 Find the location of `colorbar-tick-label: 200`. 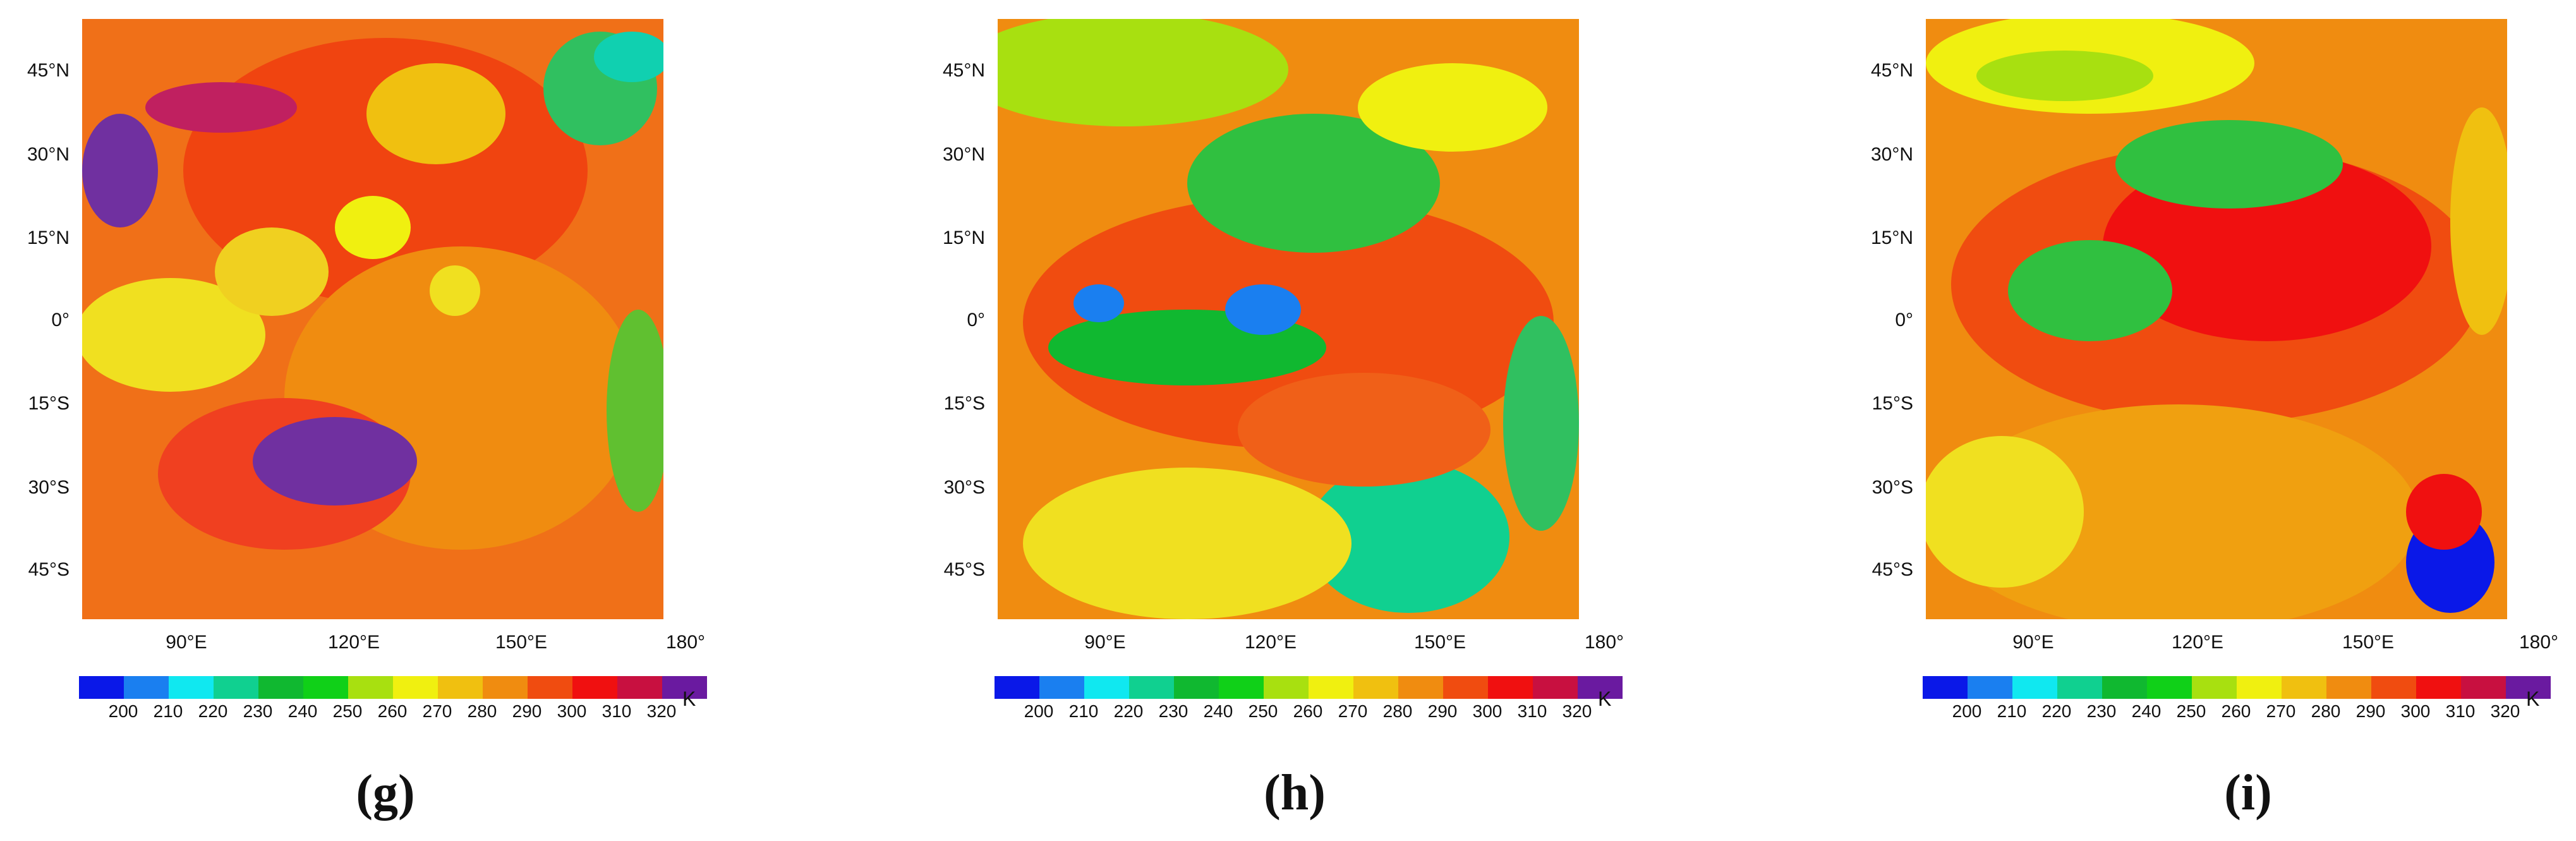

colorbar-tick-label: 200 is located at coordinates (1039, 711).